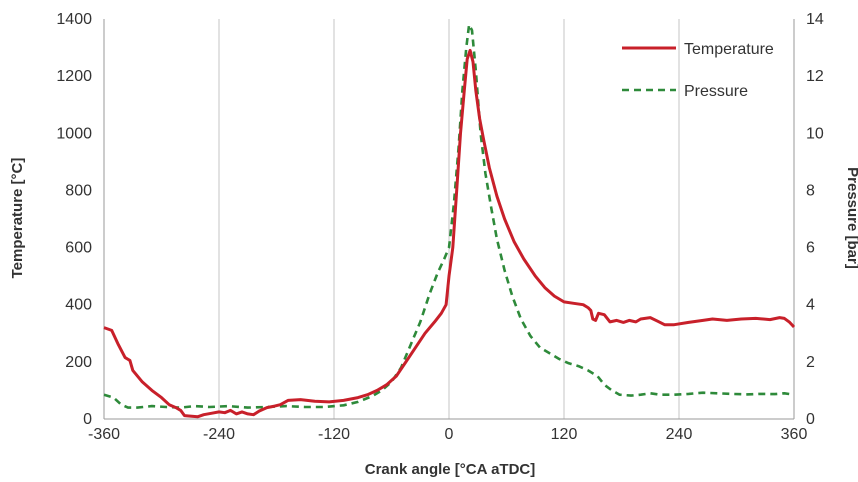  What do you see at coordinates (74, 76) in the screenshot?
I see `y-left-tick-label: 1200` at bounding box center [74, 76].